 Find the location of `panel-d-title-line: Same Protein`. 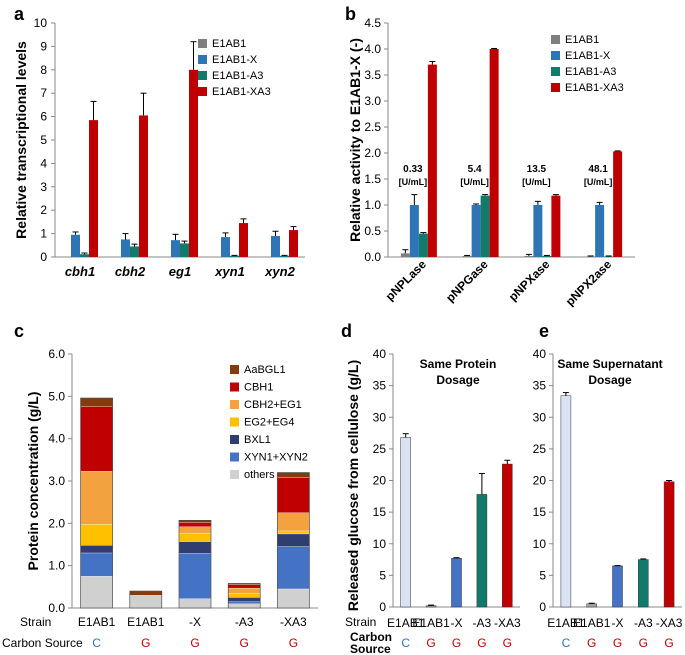

panel-d-title-line: Same Protein is located at coordinates (458, 364).